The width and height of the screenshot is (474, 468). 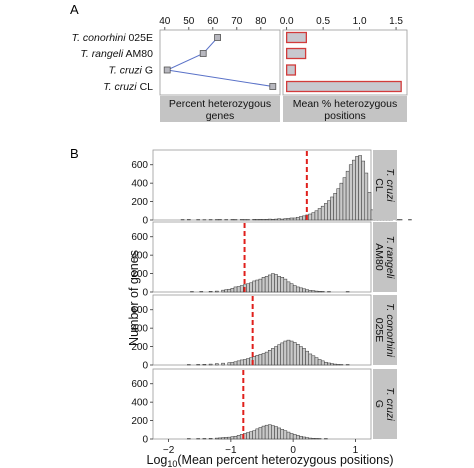 I want to click on panel-a-right-marks, so click(x=343, y=62).